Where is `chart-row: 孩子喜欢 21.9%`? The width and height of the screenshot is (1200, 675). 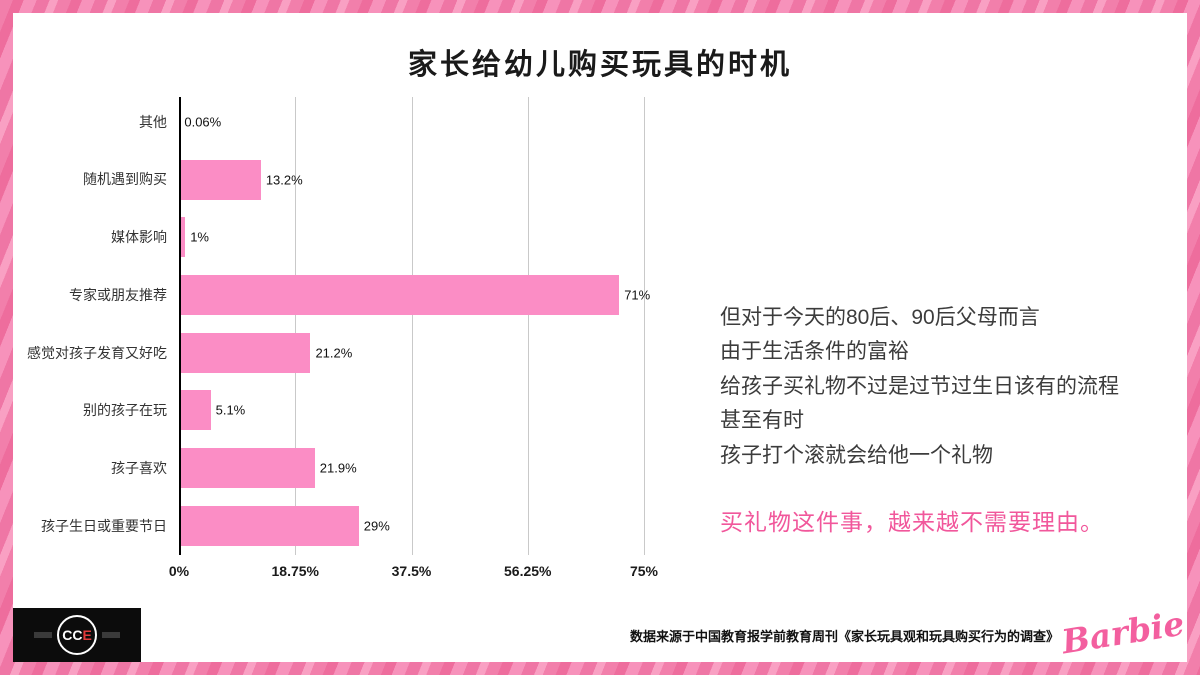 chart-row: 孩子喜欢 21.9% is located at coordinates (359, 468).